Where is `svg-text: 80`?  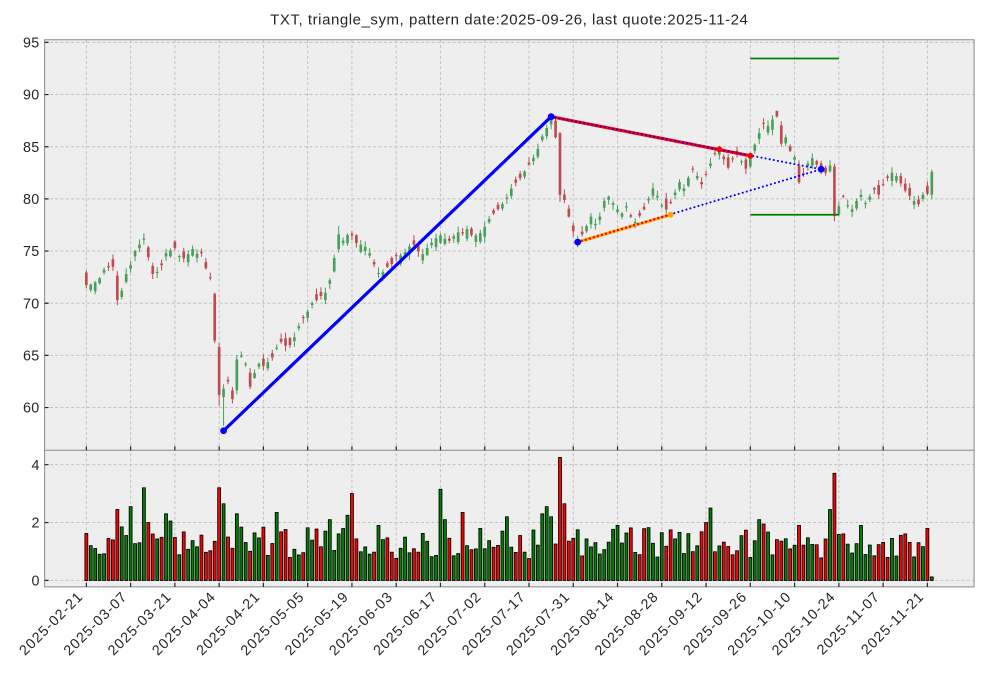 svg-text: 80 is located at coordinates (31, 200).